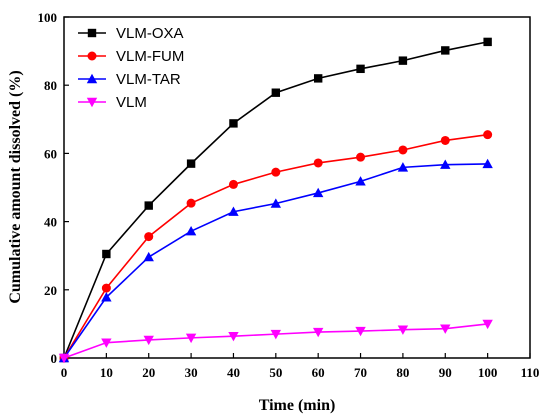 The image size is (550, 418). I want to click on x-tick-label: 10, so click(106, 372).